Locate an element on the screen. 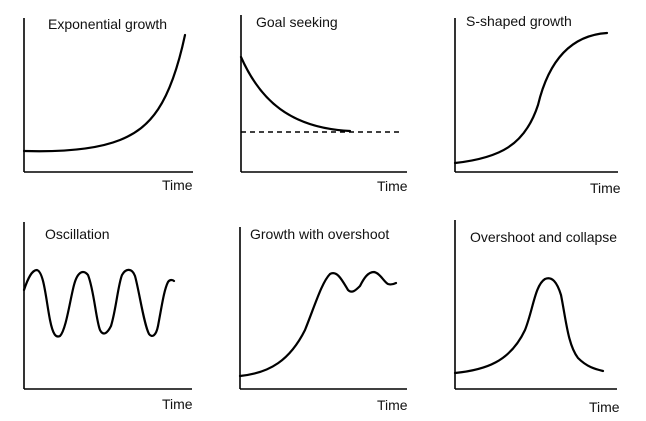 Image resolution: width=646 pixels, height=421 pixels. panel-title: S-shaped growth is located at coordinates (519, 21).